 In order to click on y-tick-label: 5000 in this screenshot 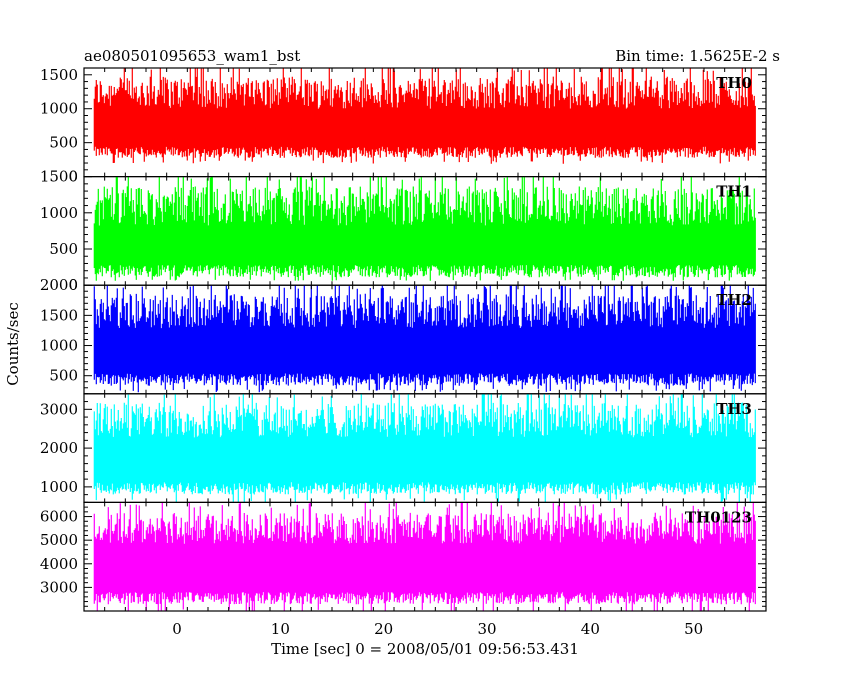, I will do `click(59, 540)`.